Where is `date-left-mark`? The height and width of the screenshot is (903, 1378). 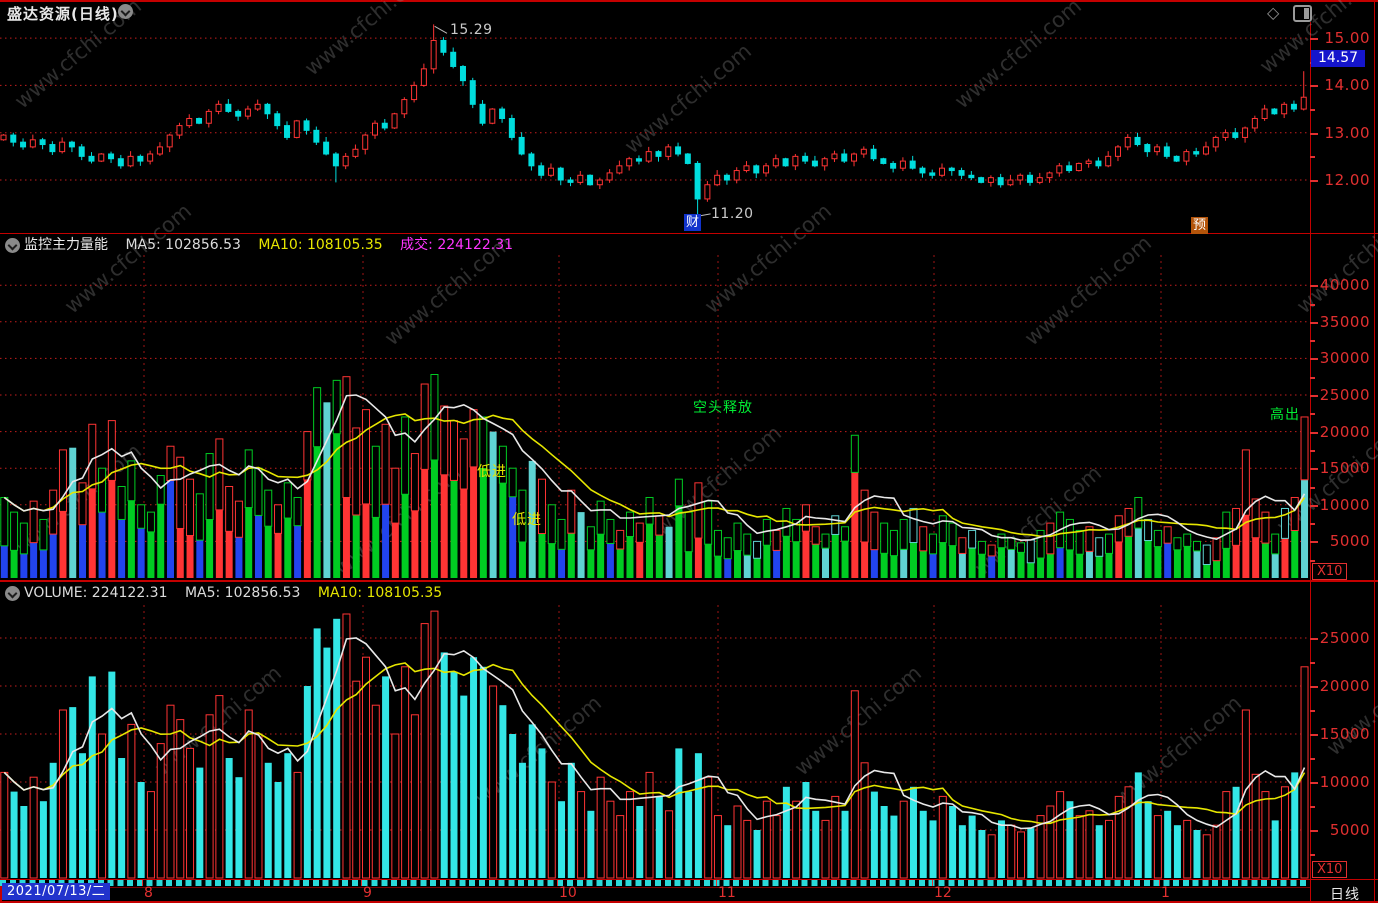 date-left-mark is located at coordinates (1, 891).